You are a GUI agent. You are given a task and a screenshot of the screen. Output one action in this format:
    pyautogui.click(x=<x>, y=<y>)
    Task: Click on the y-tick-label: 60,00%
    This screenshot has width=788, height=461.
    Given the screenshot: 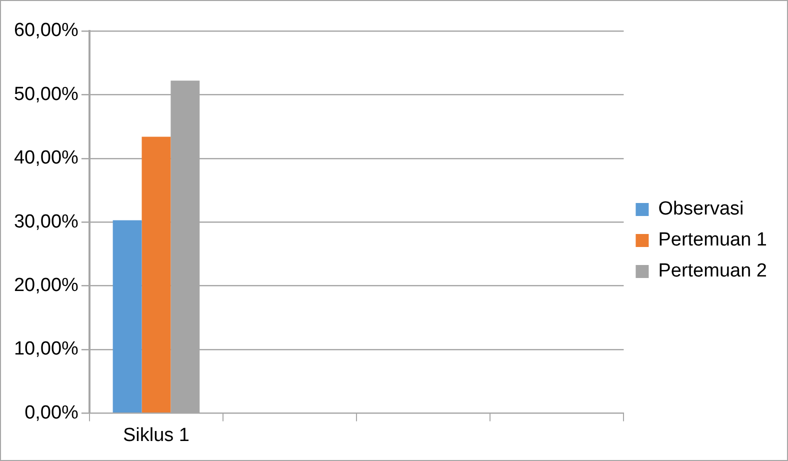 What is the action you would take?
    pyautogui.click(x=46, y=31)
    